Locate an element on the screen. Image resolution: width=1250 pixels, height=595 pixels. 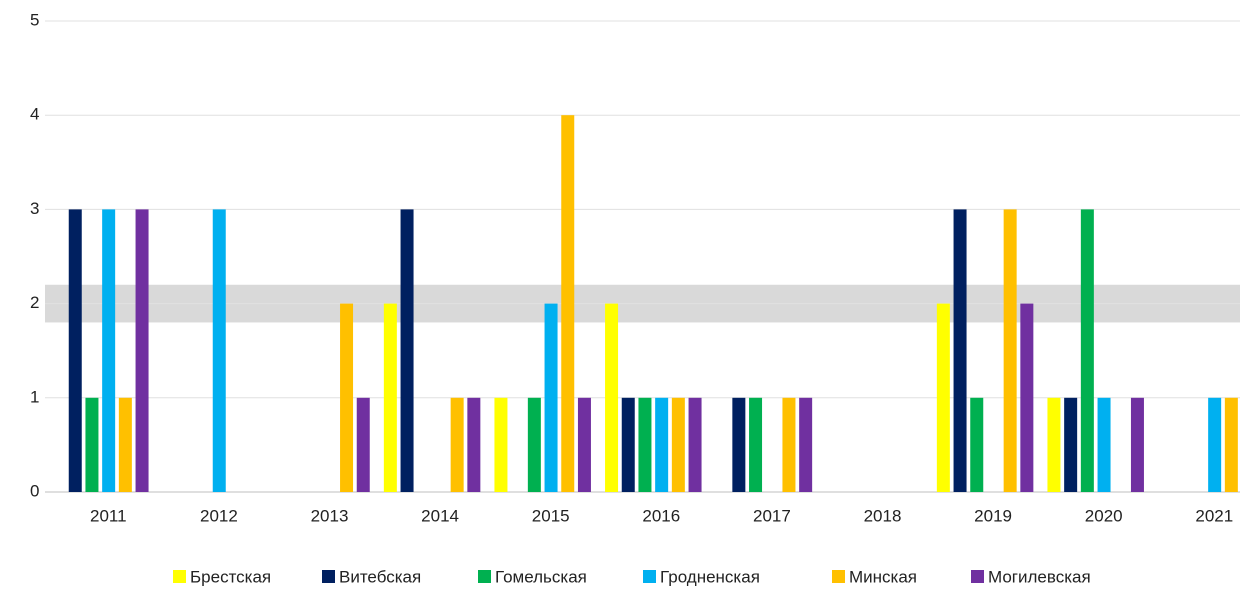
legend-label: Гомельская is located at coordinates (541, 576).